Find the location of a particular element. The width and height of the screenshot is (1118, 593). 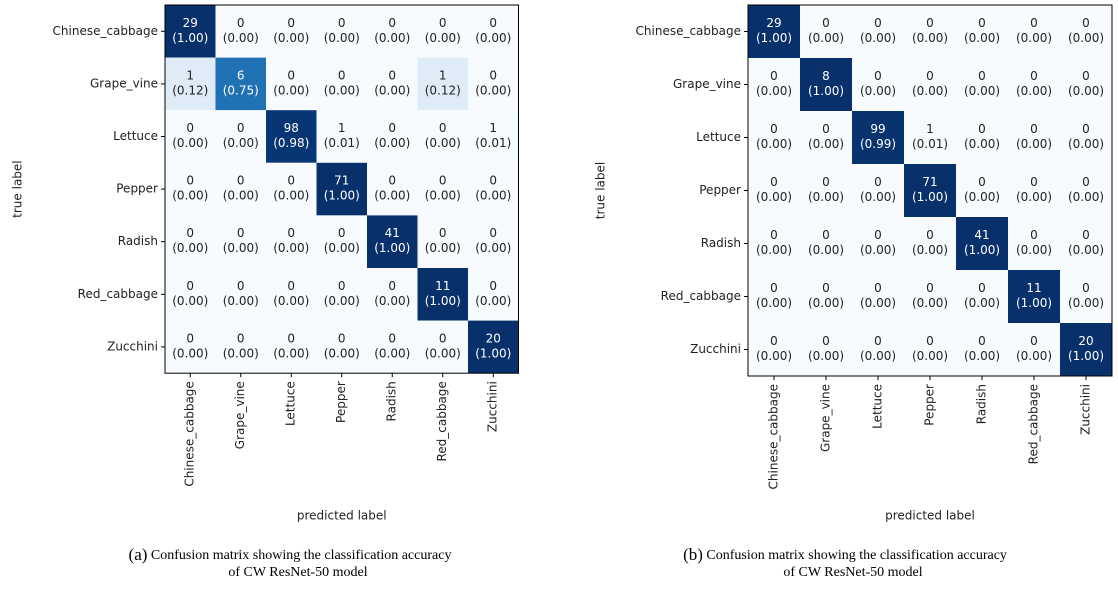

cell-count: 1 is located at coordinates (190, 75).